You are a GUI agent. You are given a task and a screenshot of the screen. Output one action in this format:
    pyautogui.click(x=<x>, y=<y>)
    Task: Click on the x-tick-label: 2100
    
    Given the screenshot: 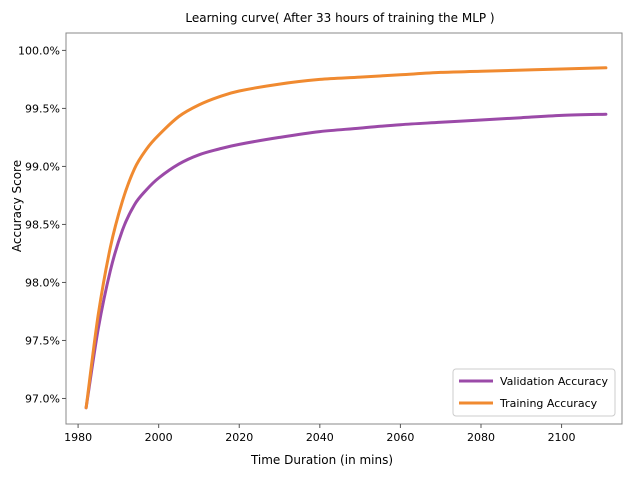 What is the action you would take?
    pyautogui.click(x=562, y=437)
    